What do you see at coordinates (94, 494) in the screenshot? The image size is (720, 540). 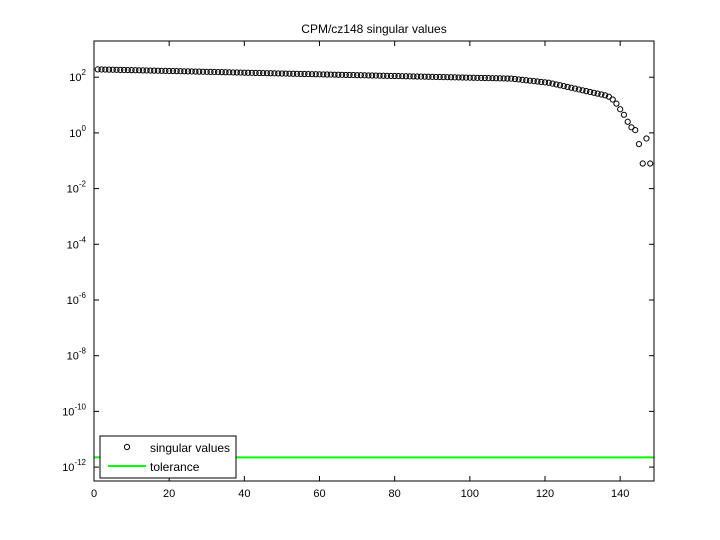 I see `x-tick-label: 0` at bounding box center [94, 494].